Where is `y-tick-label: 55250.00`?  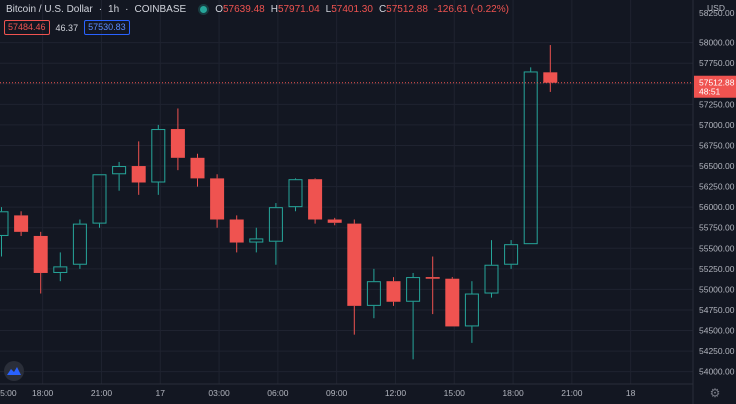 y-tick-label: 55250.00 is located at coordinates (717, 269).